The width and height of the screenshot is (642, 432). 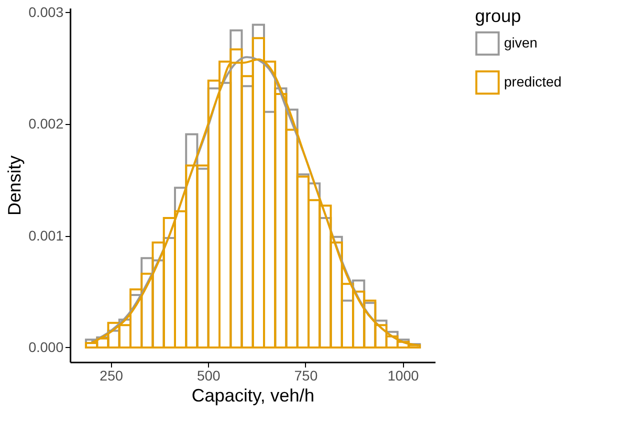 What do you see at coordinates (253, 396) in the screenshot?
I see `x-axis-title: Capacity, veh/h` at bounding box center [253, 396].